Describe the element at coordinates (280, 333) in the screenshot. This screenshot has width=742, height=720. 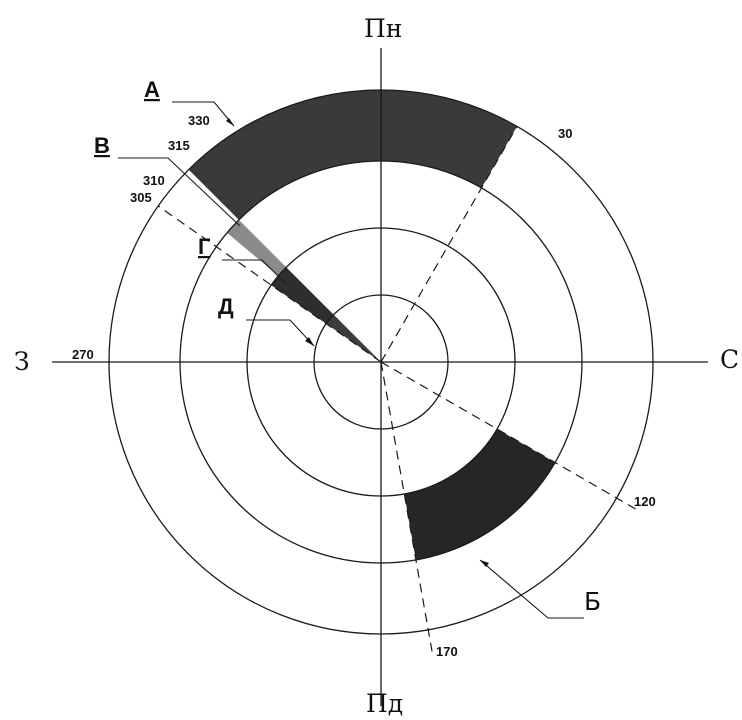
I see `leader-d` at that location.